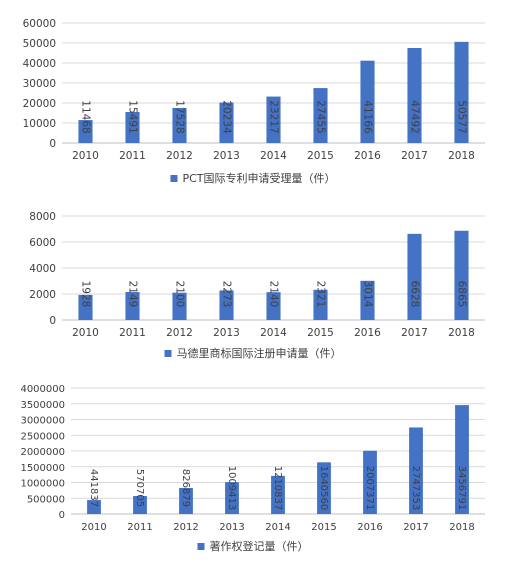  What do you see at coordinates (461, 488) in the screenshot?
I see `data-label: 3456791` at bounding box center [461, 488].